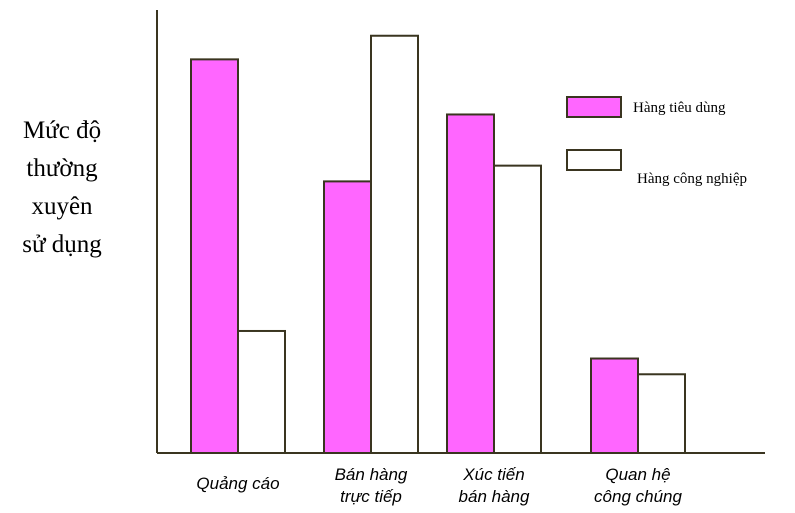 This screenshot has height=513, width=795. What do you see at coordinates (237, 483) in the screenshot?
I see `category-label: Quảng cáo` at bounding box center [237, 483].